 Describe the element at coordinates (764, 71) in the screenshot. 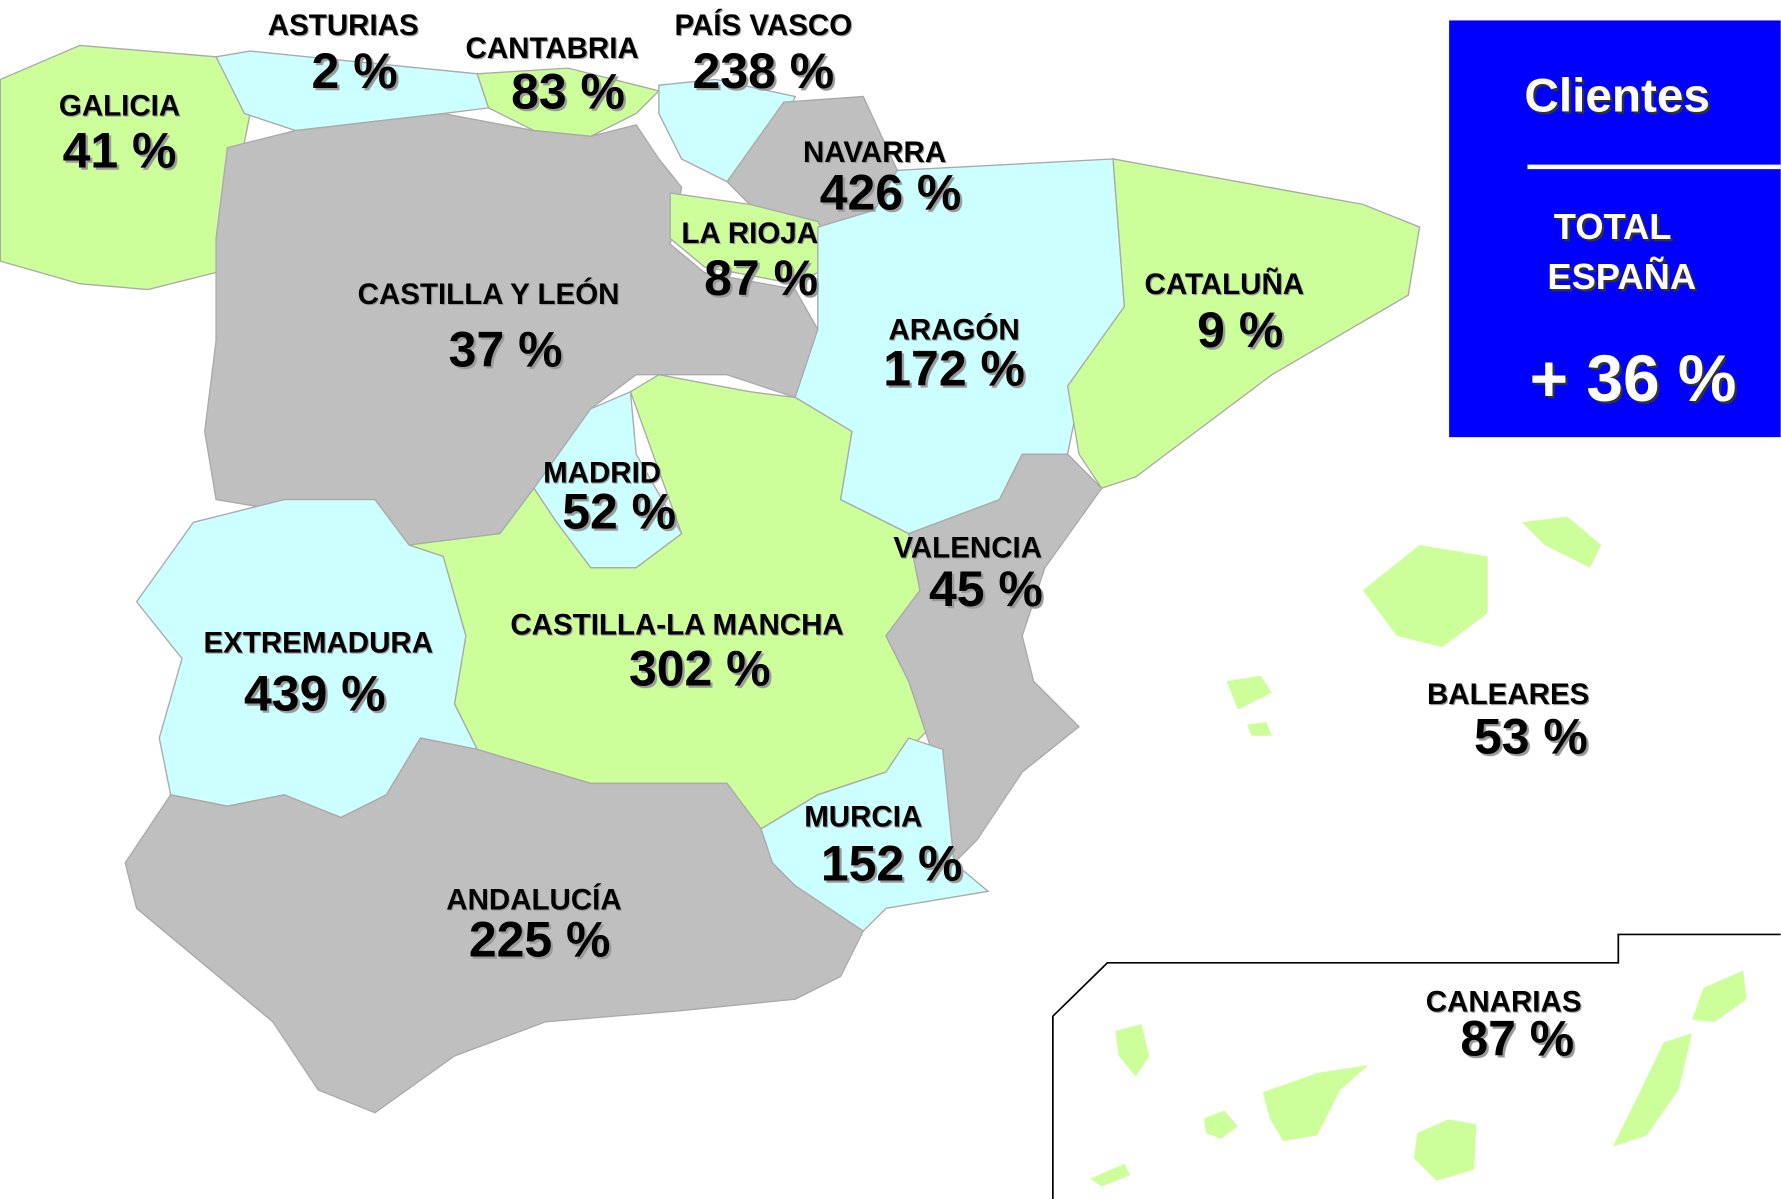

I see `region-value: 238 %` at that location.